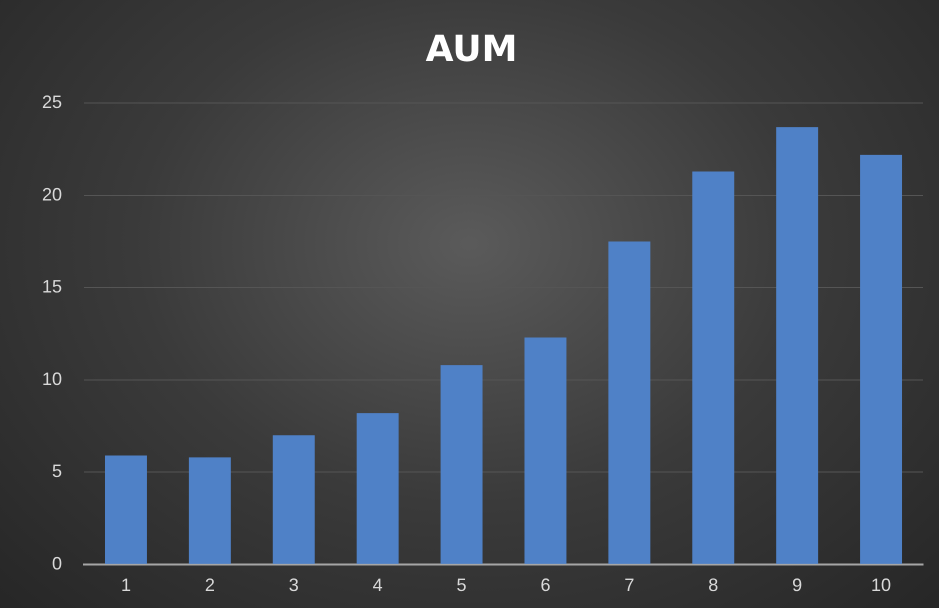 The width and height of the screenshot is (939, 608). I want to click on x-tick-label: 2, so click(209, 585).